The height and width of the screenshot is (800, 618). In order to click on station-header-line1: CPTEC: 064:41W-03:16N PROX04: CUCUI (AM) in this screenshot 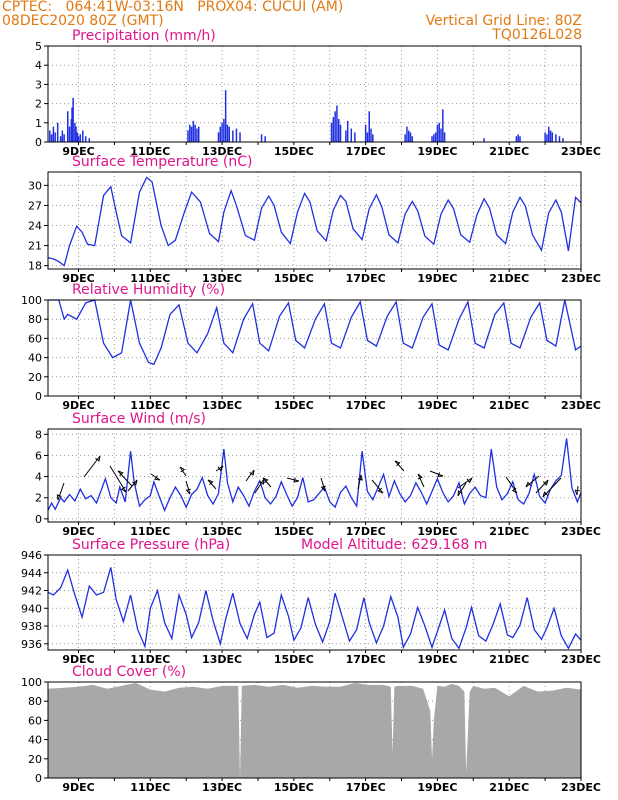, I will do `click(173, 7)`.